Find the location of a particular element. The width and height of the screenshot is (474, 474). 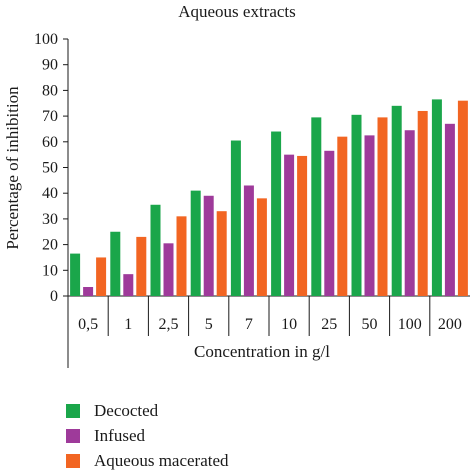

x-tick-label: 10 is located at coordinates (289, 324).